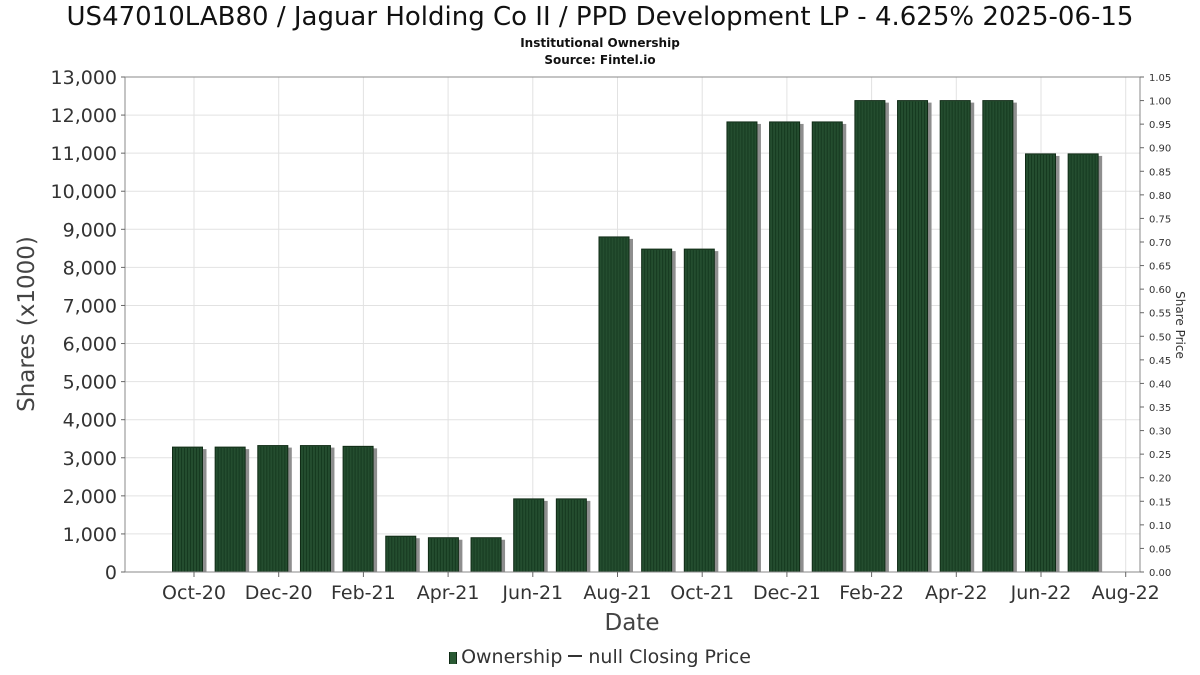 This screenshot has width=1200, height=675. Describe the element at coordinates (787, 593) in the screenshot. I see `x-tick-label: Dec-21` at that location.